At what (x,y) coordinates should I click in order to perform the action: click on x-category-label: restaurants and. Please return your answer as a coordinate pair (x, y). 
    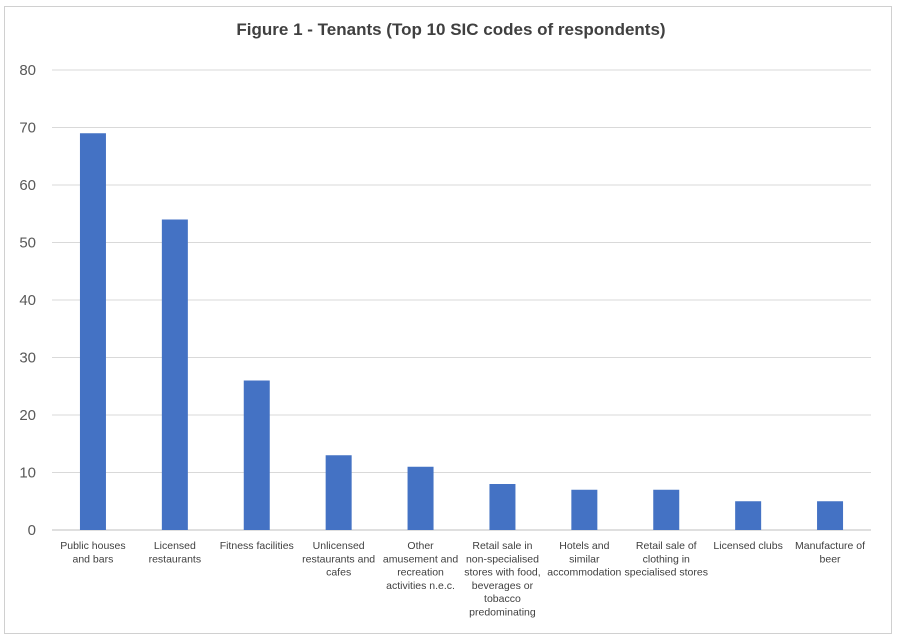
    Looking at the image, I should click on (338, 559).